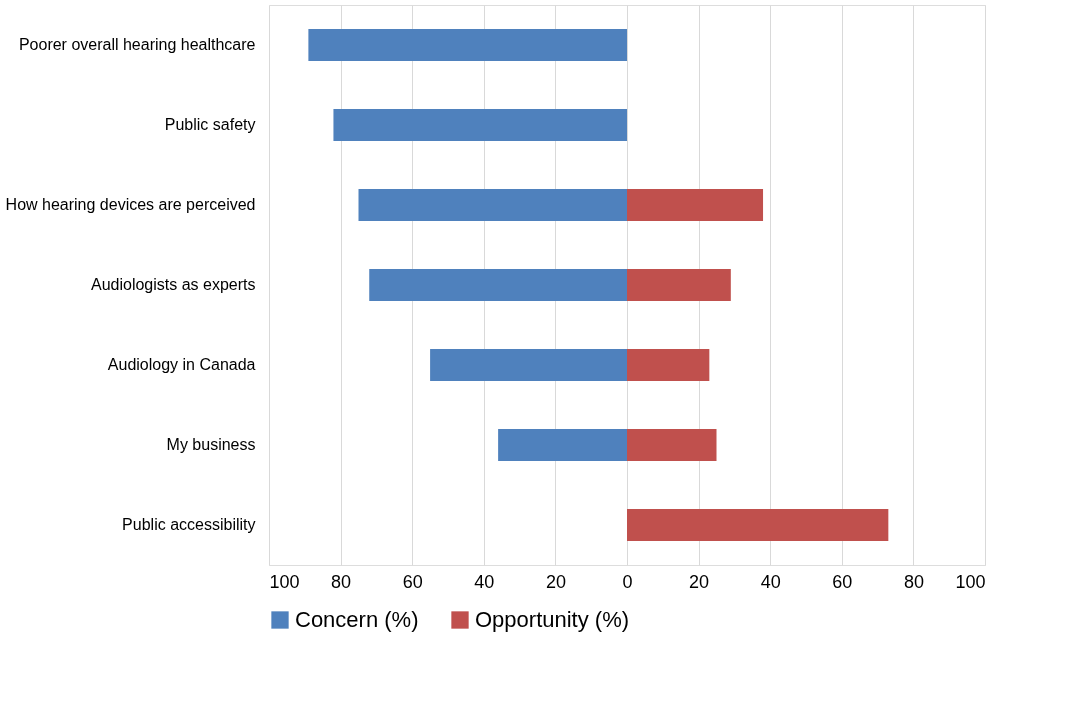 This screenshot has height=724, width=1088. Describe the element at coordinates (211, 444) in the screenshot. I see `y-tick-label: My business` at that location.